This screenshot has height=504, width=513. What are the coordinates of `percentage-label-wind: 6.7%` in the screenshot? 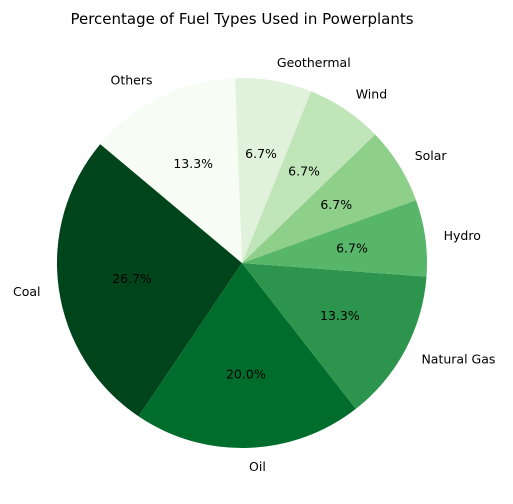 It's located at (304, 170).